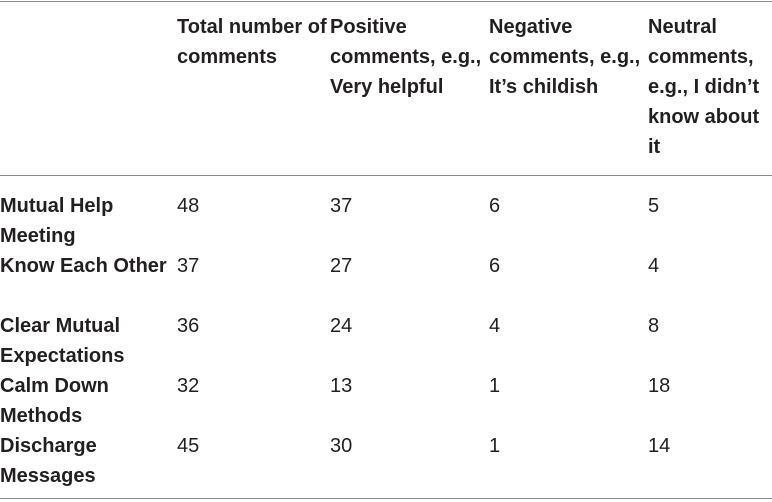 This screenshot has height=502, width=772. I want to click on cell-neutral: 18, so click(659, 386).